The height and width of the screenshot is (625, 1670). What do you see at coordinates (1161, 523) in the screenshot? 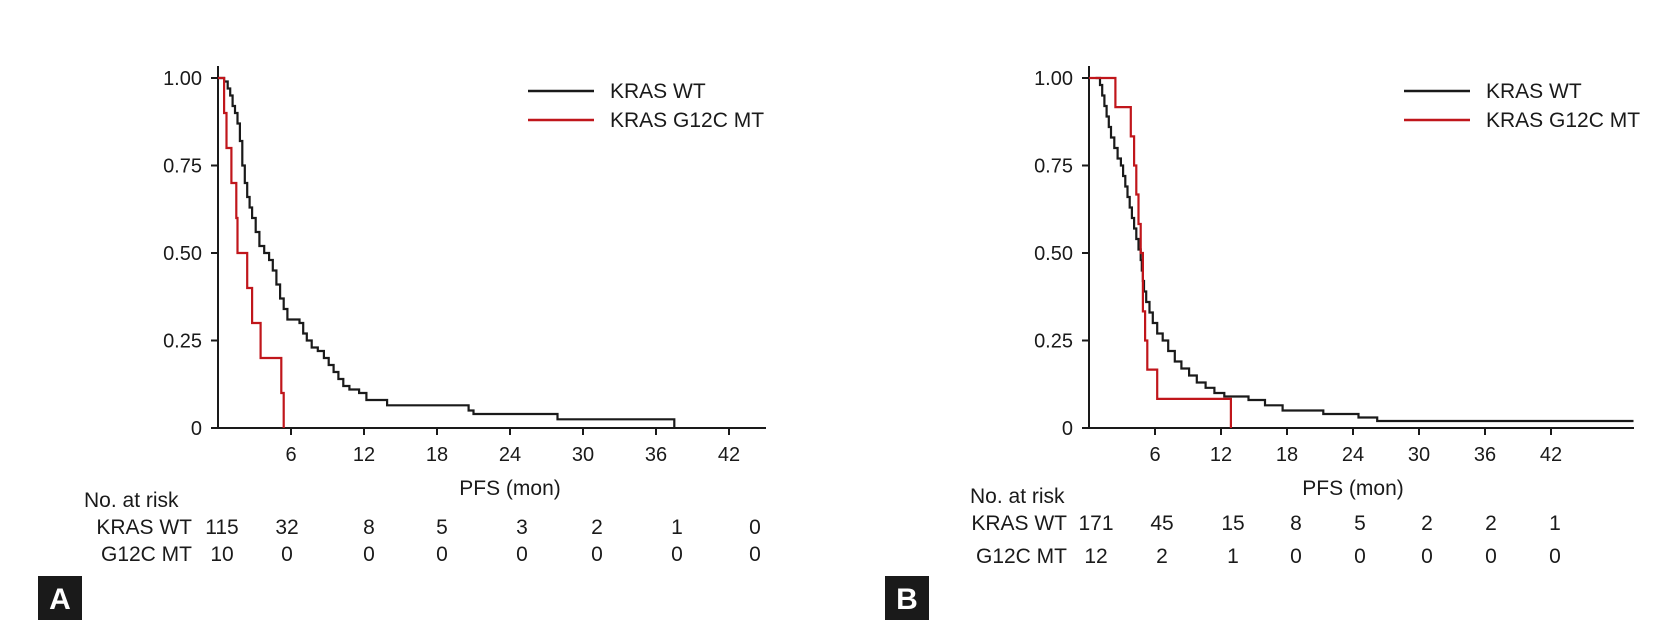
I see `risk-count: 45` at bounding box center [1161, 523].